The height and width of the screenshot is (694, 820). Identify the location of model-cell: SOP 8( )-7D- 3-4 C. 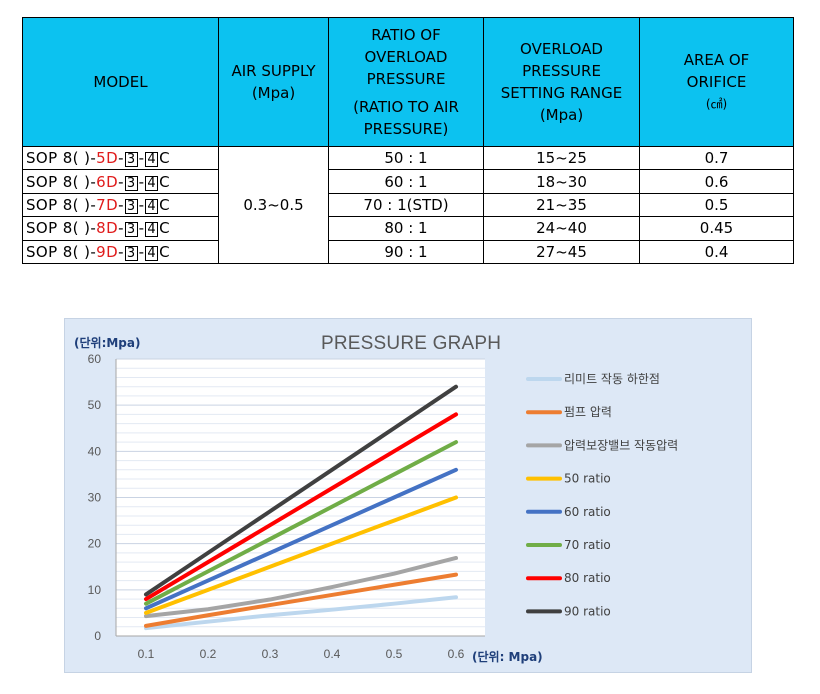
(120, 205).